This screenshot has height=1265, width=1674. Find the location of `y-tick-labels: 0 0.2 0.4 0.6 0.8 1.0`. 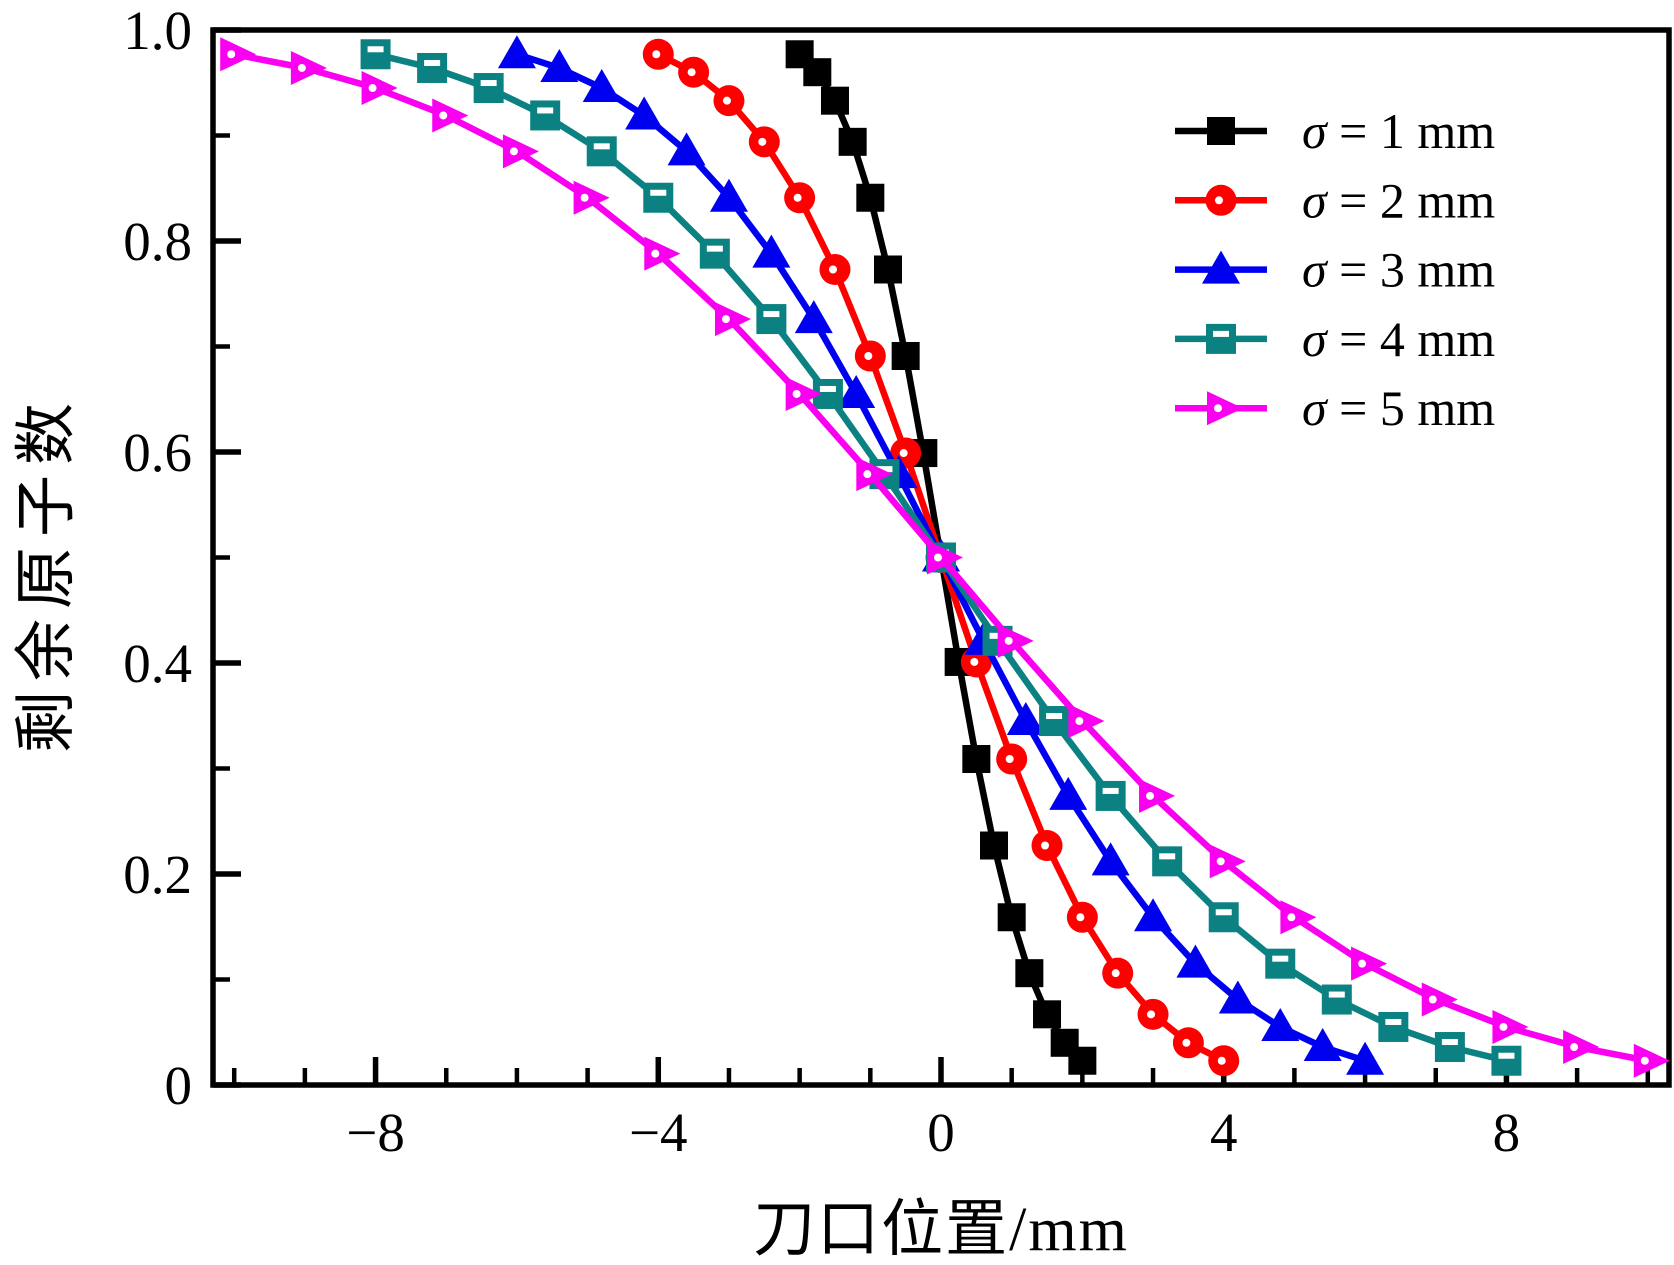

y-tick-labels: 0 0.2 0.4 0.6 0.8 1.0 is located at coordinates (157, 558).